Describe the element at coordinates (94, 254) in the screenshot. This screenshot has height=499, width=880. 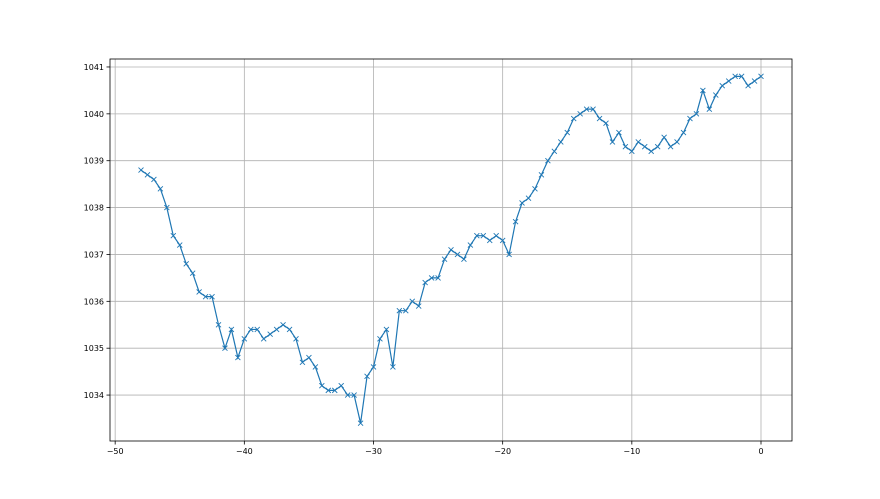
I see `y-tick-label: 1037` at that location.